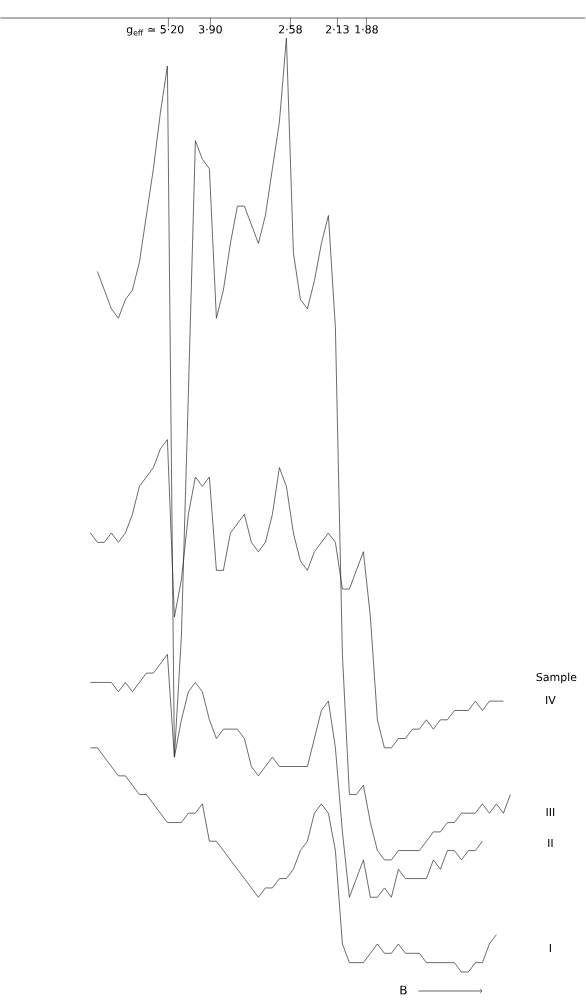 The width and height of the screenshot is (586, 1006). Describe the element at coordinates (210, 29) in the screenshot. I see `text: 3·90` at that location.